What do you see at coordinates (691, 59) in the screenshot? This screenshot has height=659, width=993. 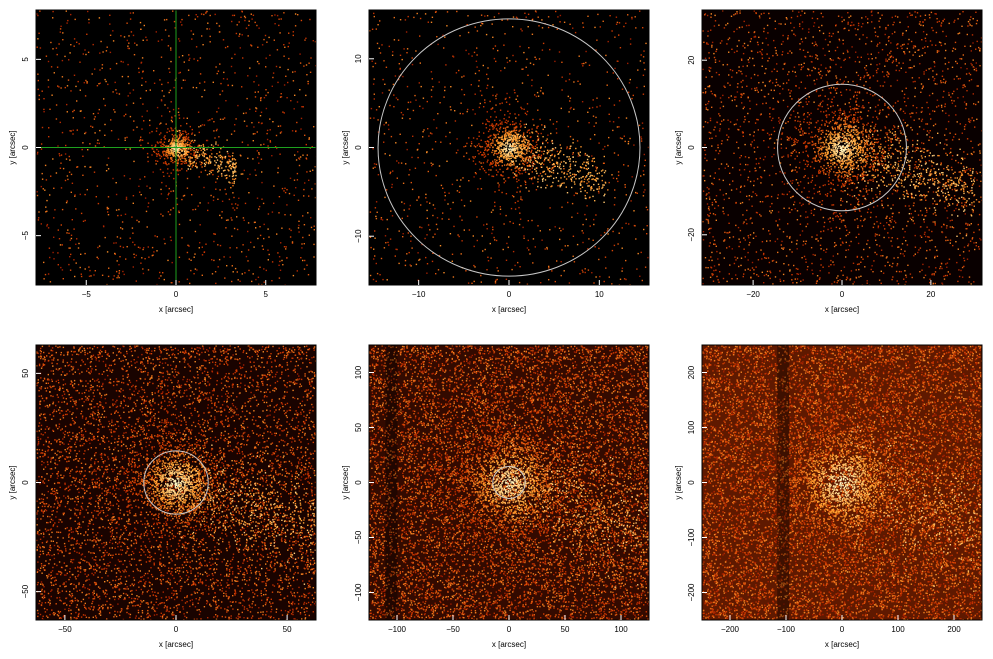 I see `y-tick-label: 20` at bounding box center [691, 59].